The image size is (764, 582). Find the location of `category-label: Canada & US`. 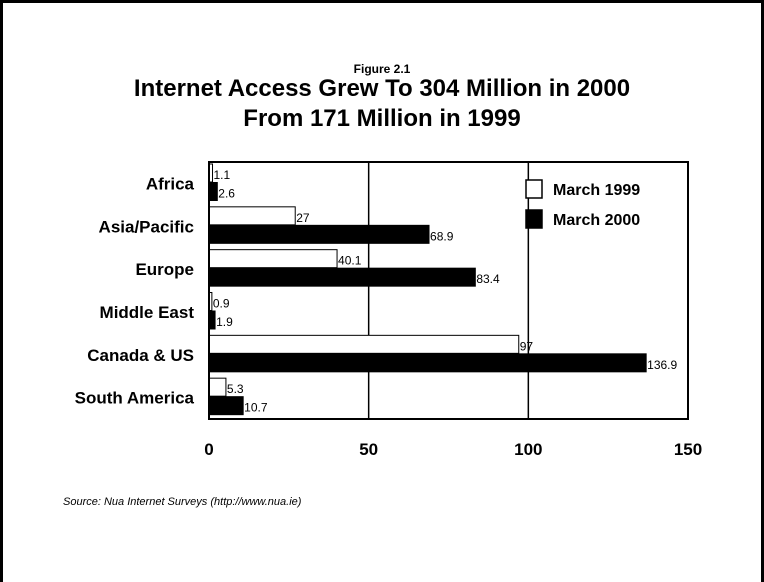

category-label: Canada & US is located at coordinates (140, 355).